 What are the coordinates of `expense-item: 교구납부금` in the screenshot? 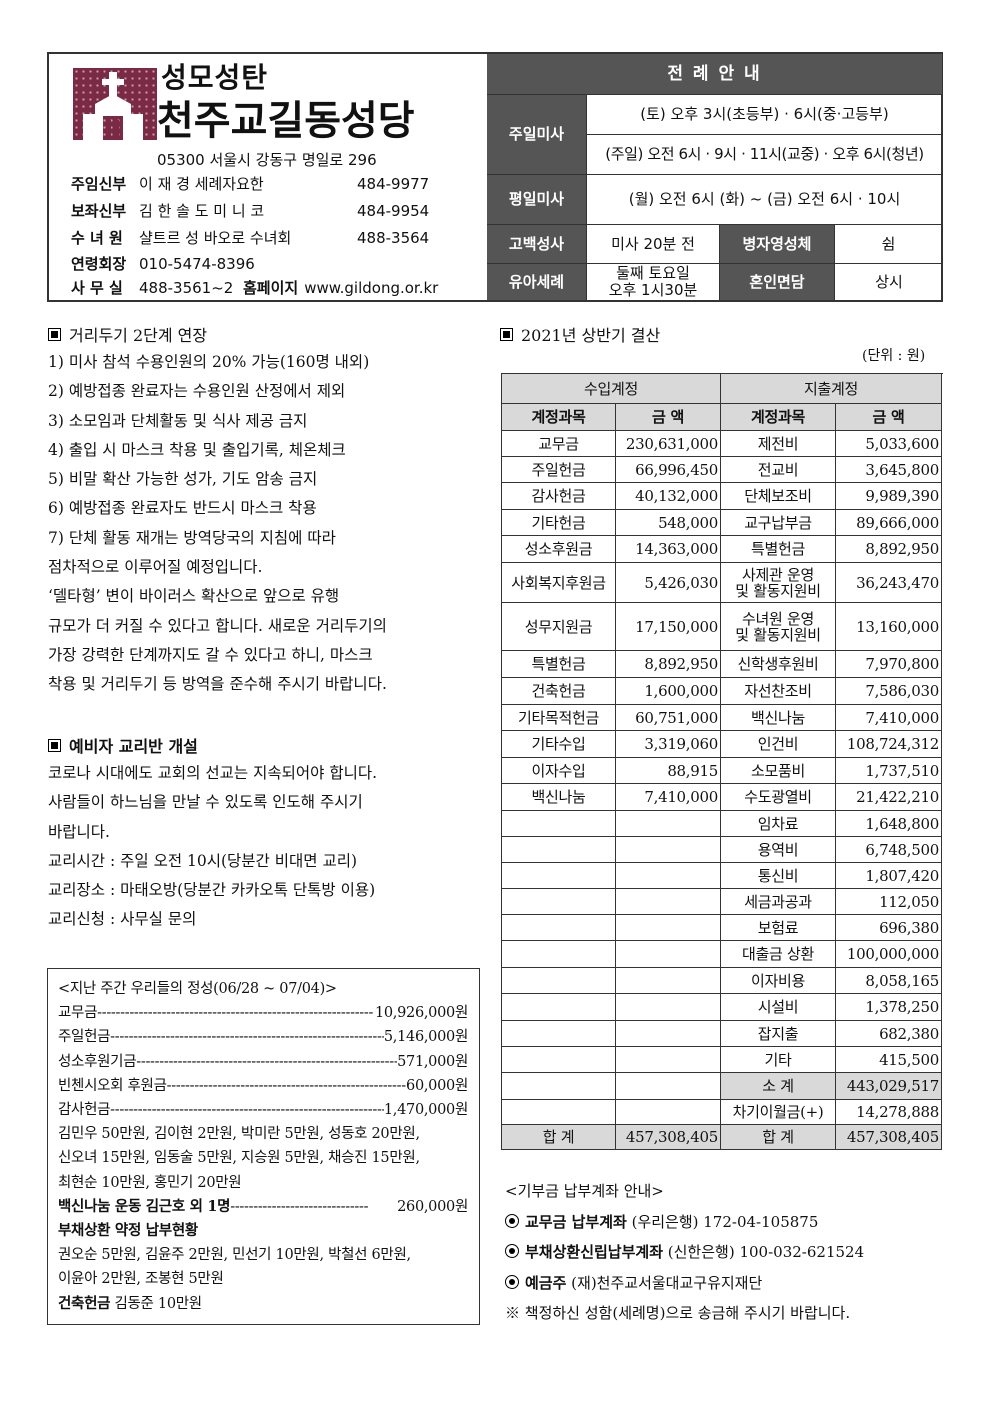 It's located at (778, 523).